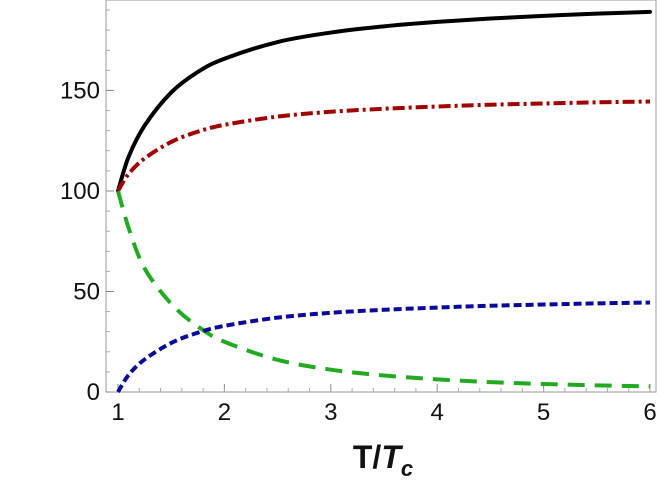 This screenshot has height=484, width=664. What do you see at coordinates (224, 412) in the screenshot?
I see `x-tick-label: 2` at bounding box center [224, 412].